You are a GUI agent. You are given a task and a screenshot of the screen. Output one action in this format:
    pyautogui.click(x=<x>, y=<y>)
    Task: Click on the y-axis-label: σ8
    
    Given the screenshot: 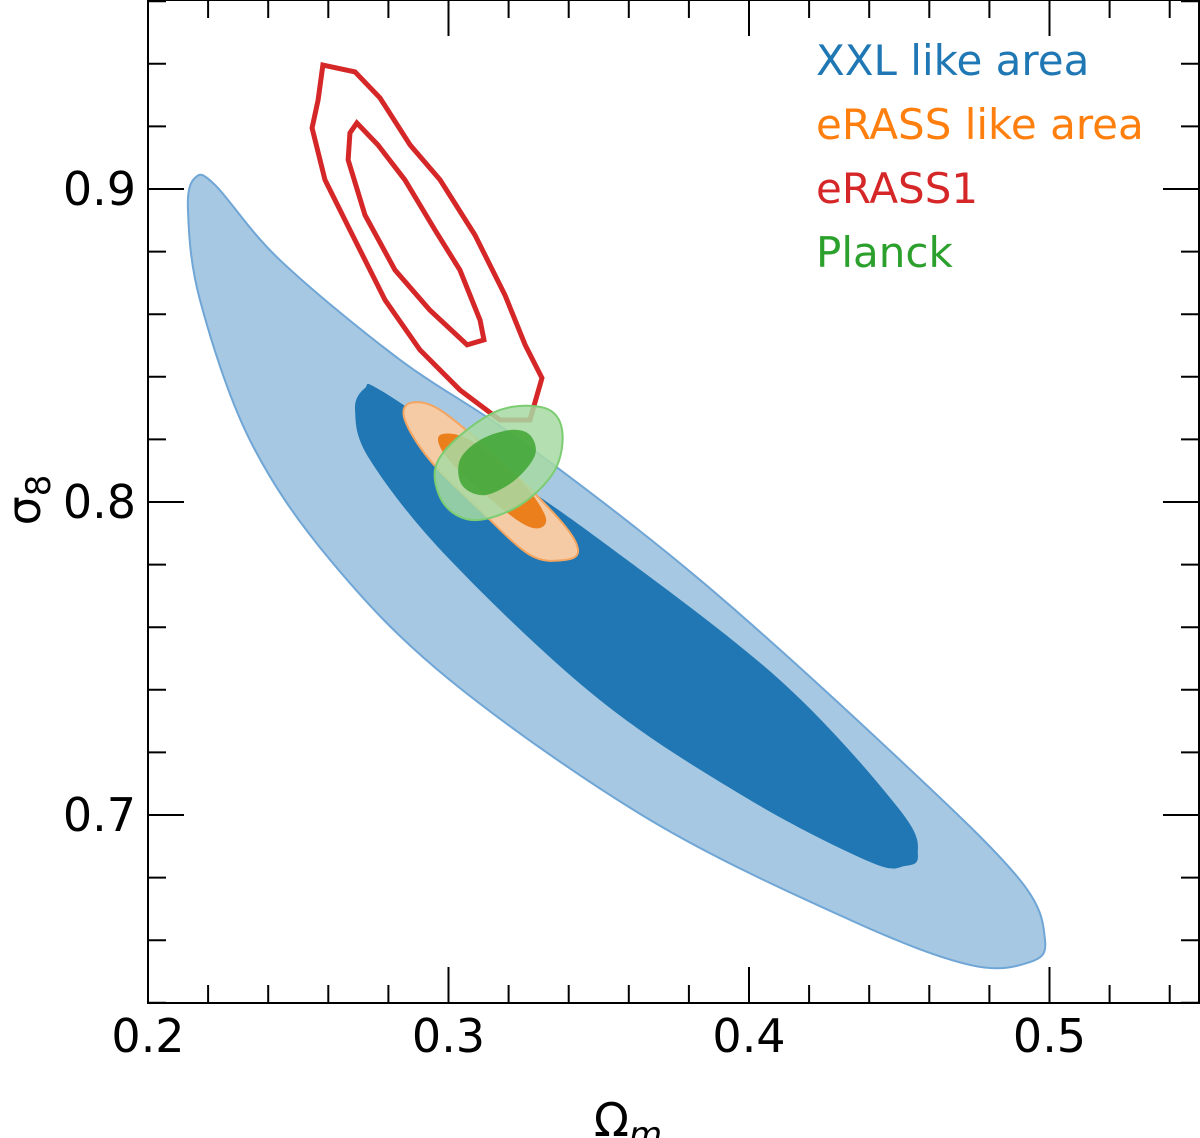 What is the action you would take?
    pyautogui.click(x=29, y=500)
    